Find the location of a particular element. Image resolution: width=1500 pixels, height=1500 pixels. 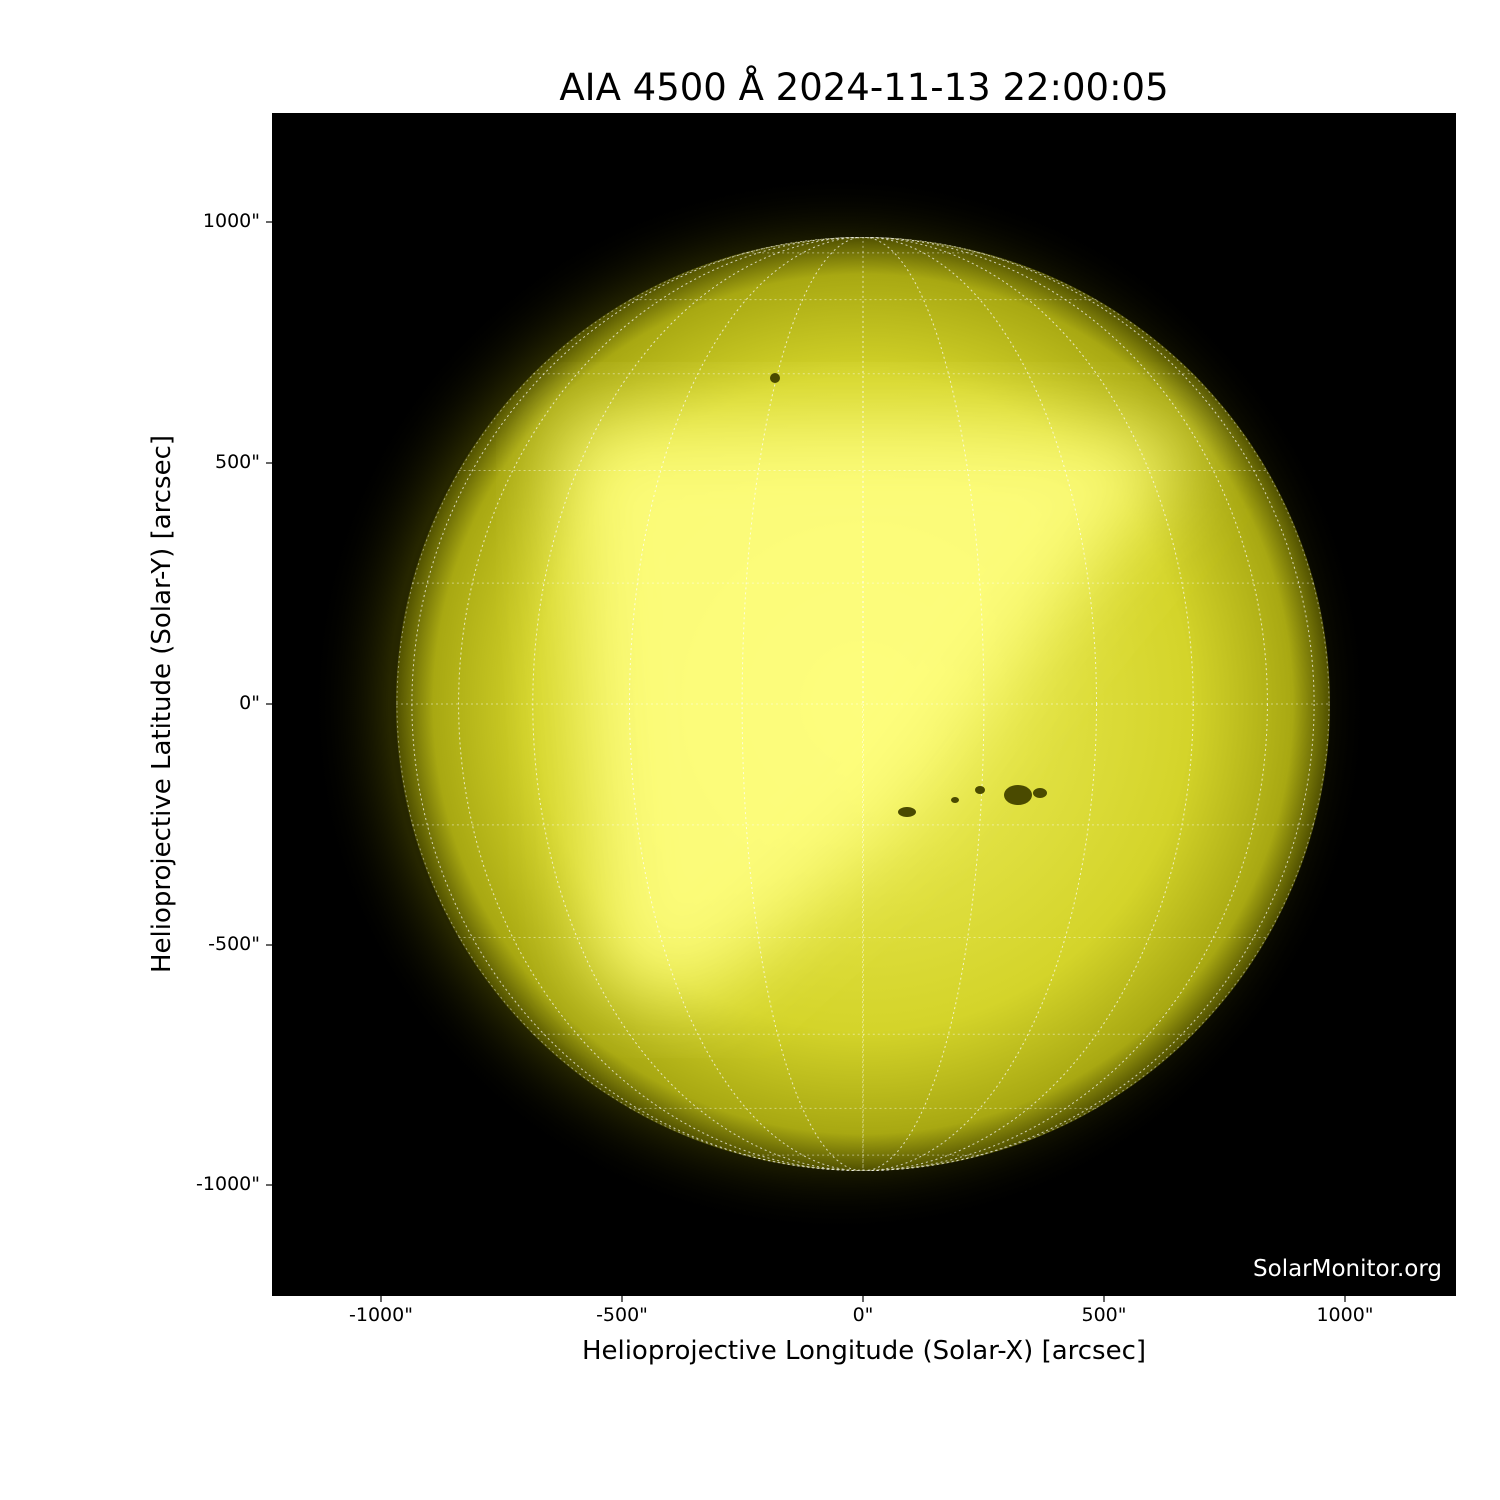

longitude-line is located at coordinates (863, 704).